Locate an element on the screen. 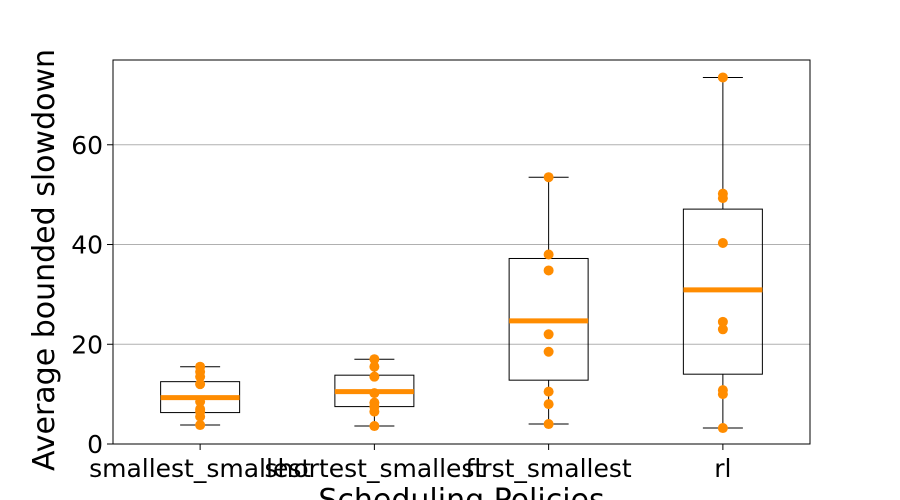 Image resolution: width=900 pixels, height=500 pixels. y-axis-title: Average bounded slowdown is located at coordinates (44, 260).